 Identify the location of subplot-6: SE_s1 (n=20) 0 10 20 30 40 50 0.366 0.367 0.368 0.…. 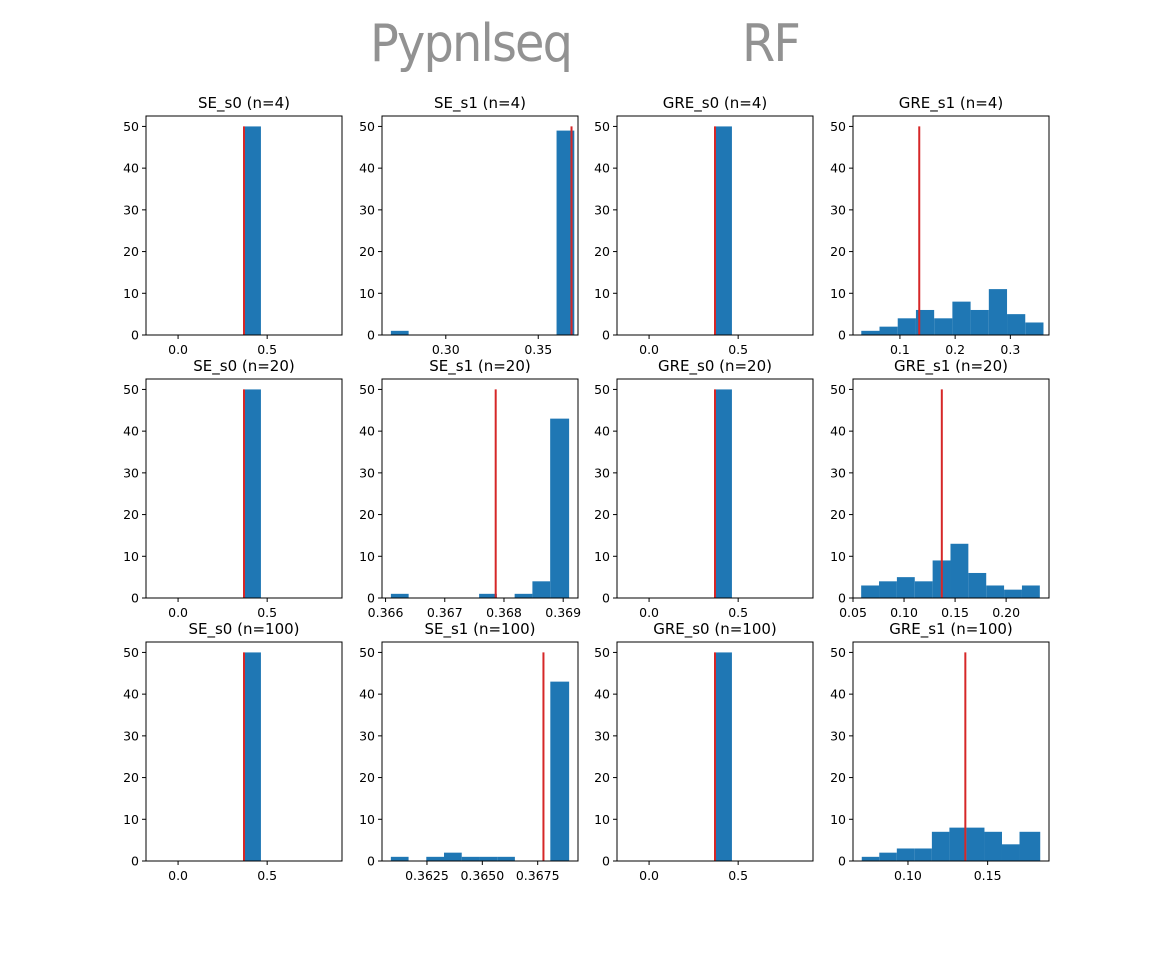
(470, 488).